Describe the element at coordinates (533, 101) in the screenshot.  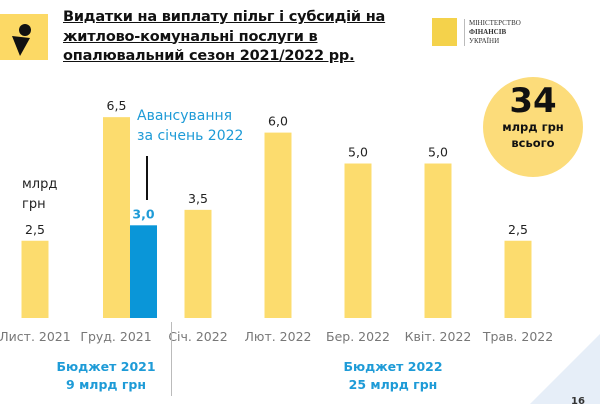
I see `total-value: 34` at that location.